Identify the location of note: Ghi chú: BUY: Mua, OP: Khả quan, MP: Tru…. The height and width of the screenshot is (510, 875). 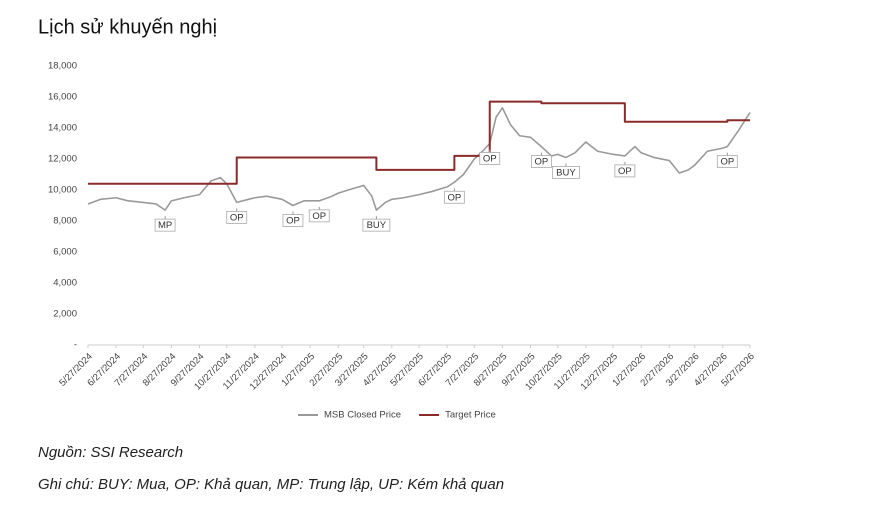
(271, 484).